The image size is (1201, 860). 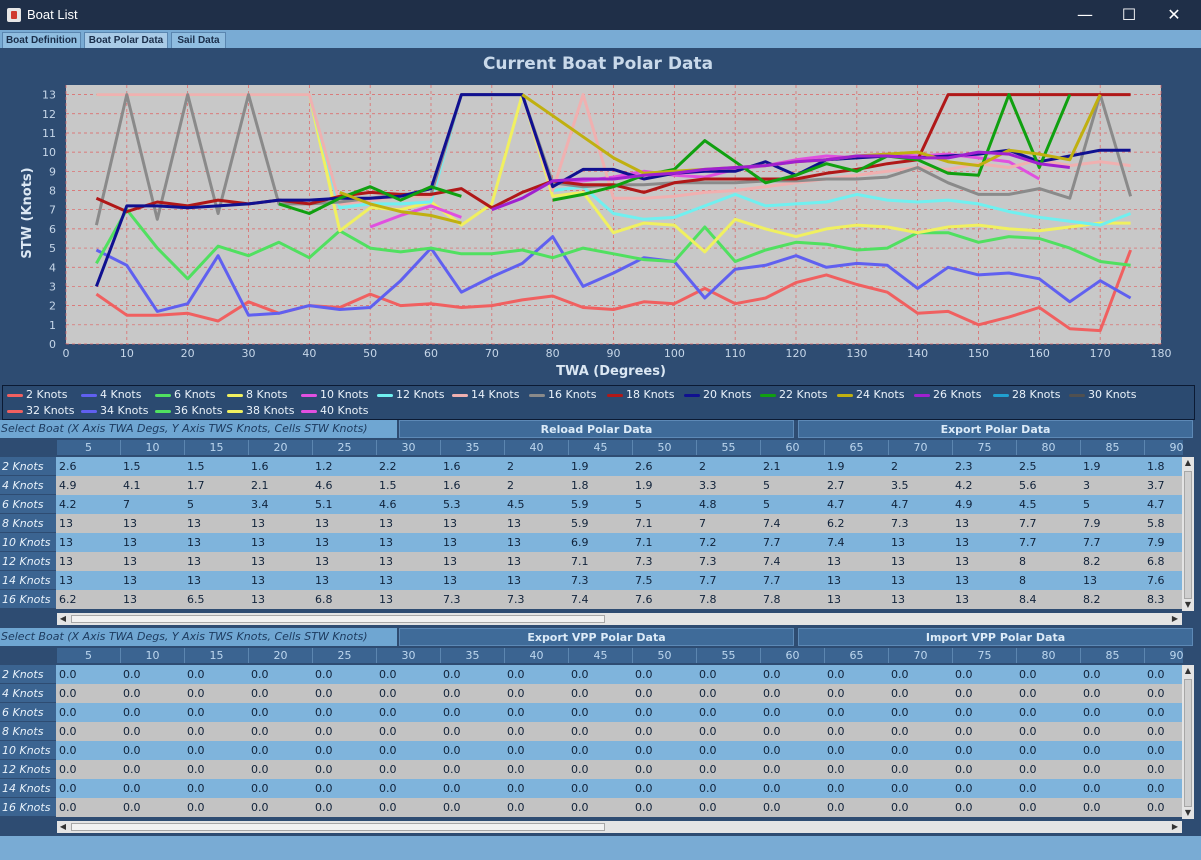 I want to click on table-cell: 1.8, so click(x=580, y=485).